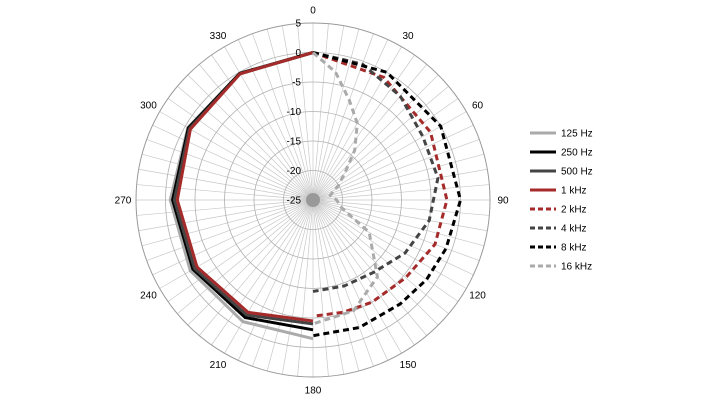 Image resolution: width=704 pixels, height=400 pixels. I want to click on angle-tick-label: 300, so click(148, 106).